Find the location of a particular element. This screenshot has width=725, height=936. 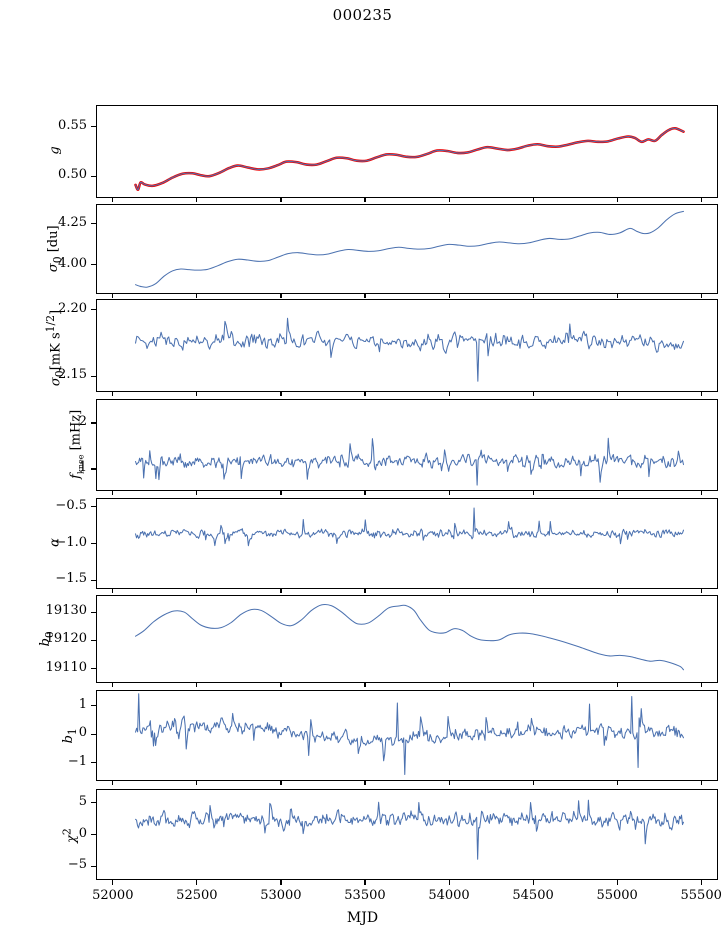

y-axis-label-text: fknee [mHz] is located at coordinates (77, 444).